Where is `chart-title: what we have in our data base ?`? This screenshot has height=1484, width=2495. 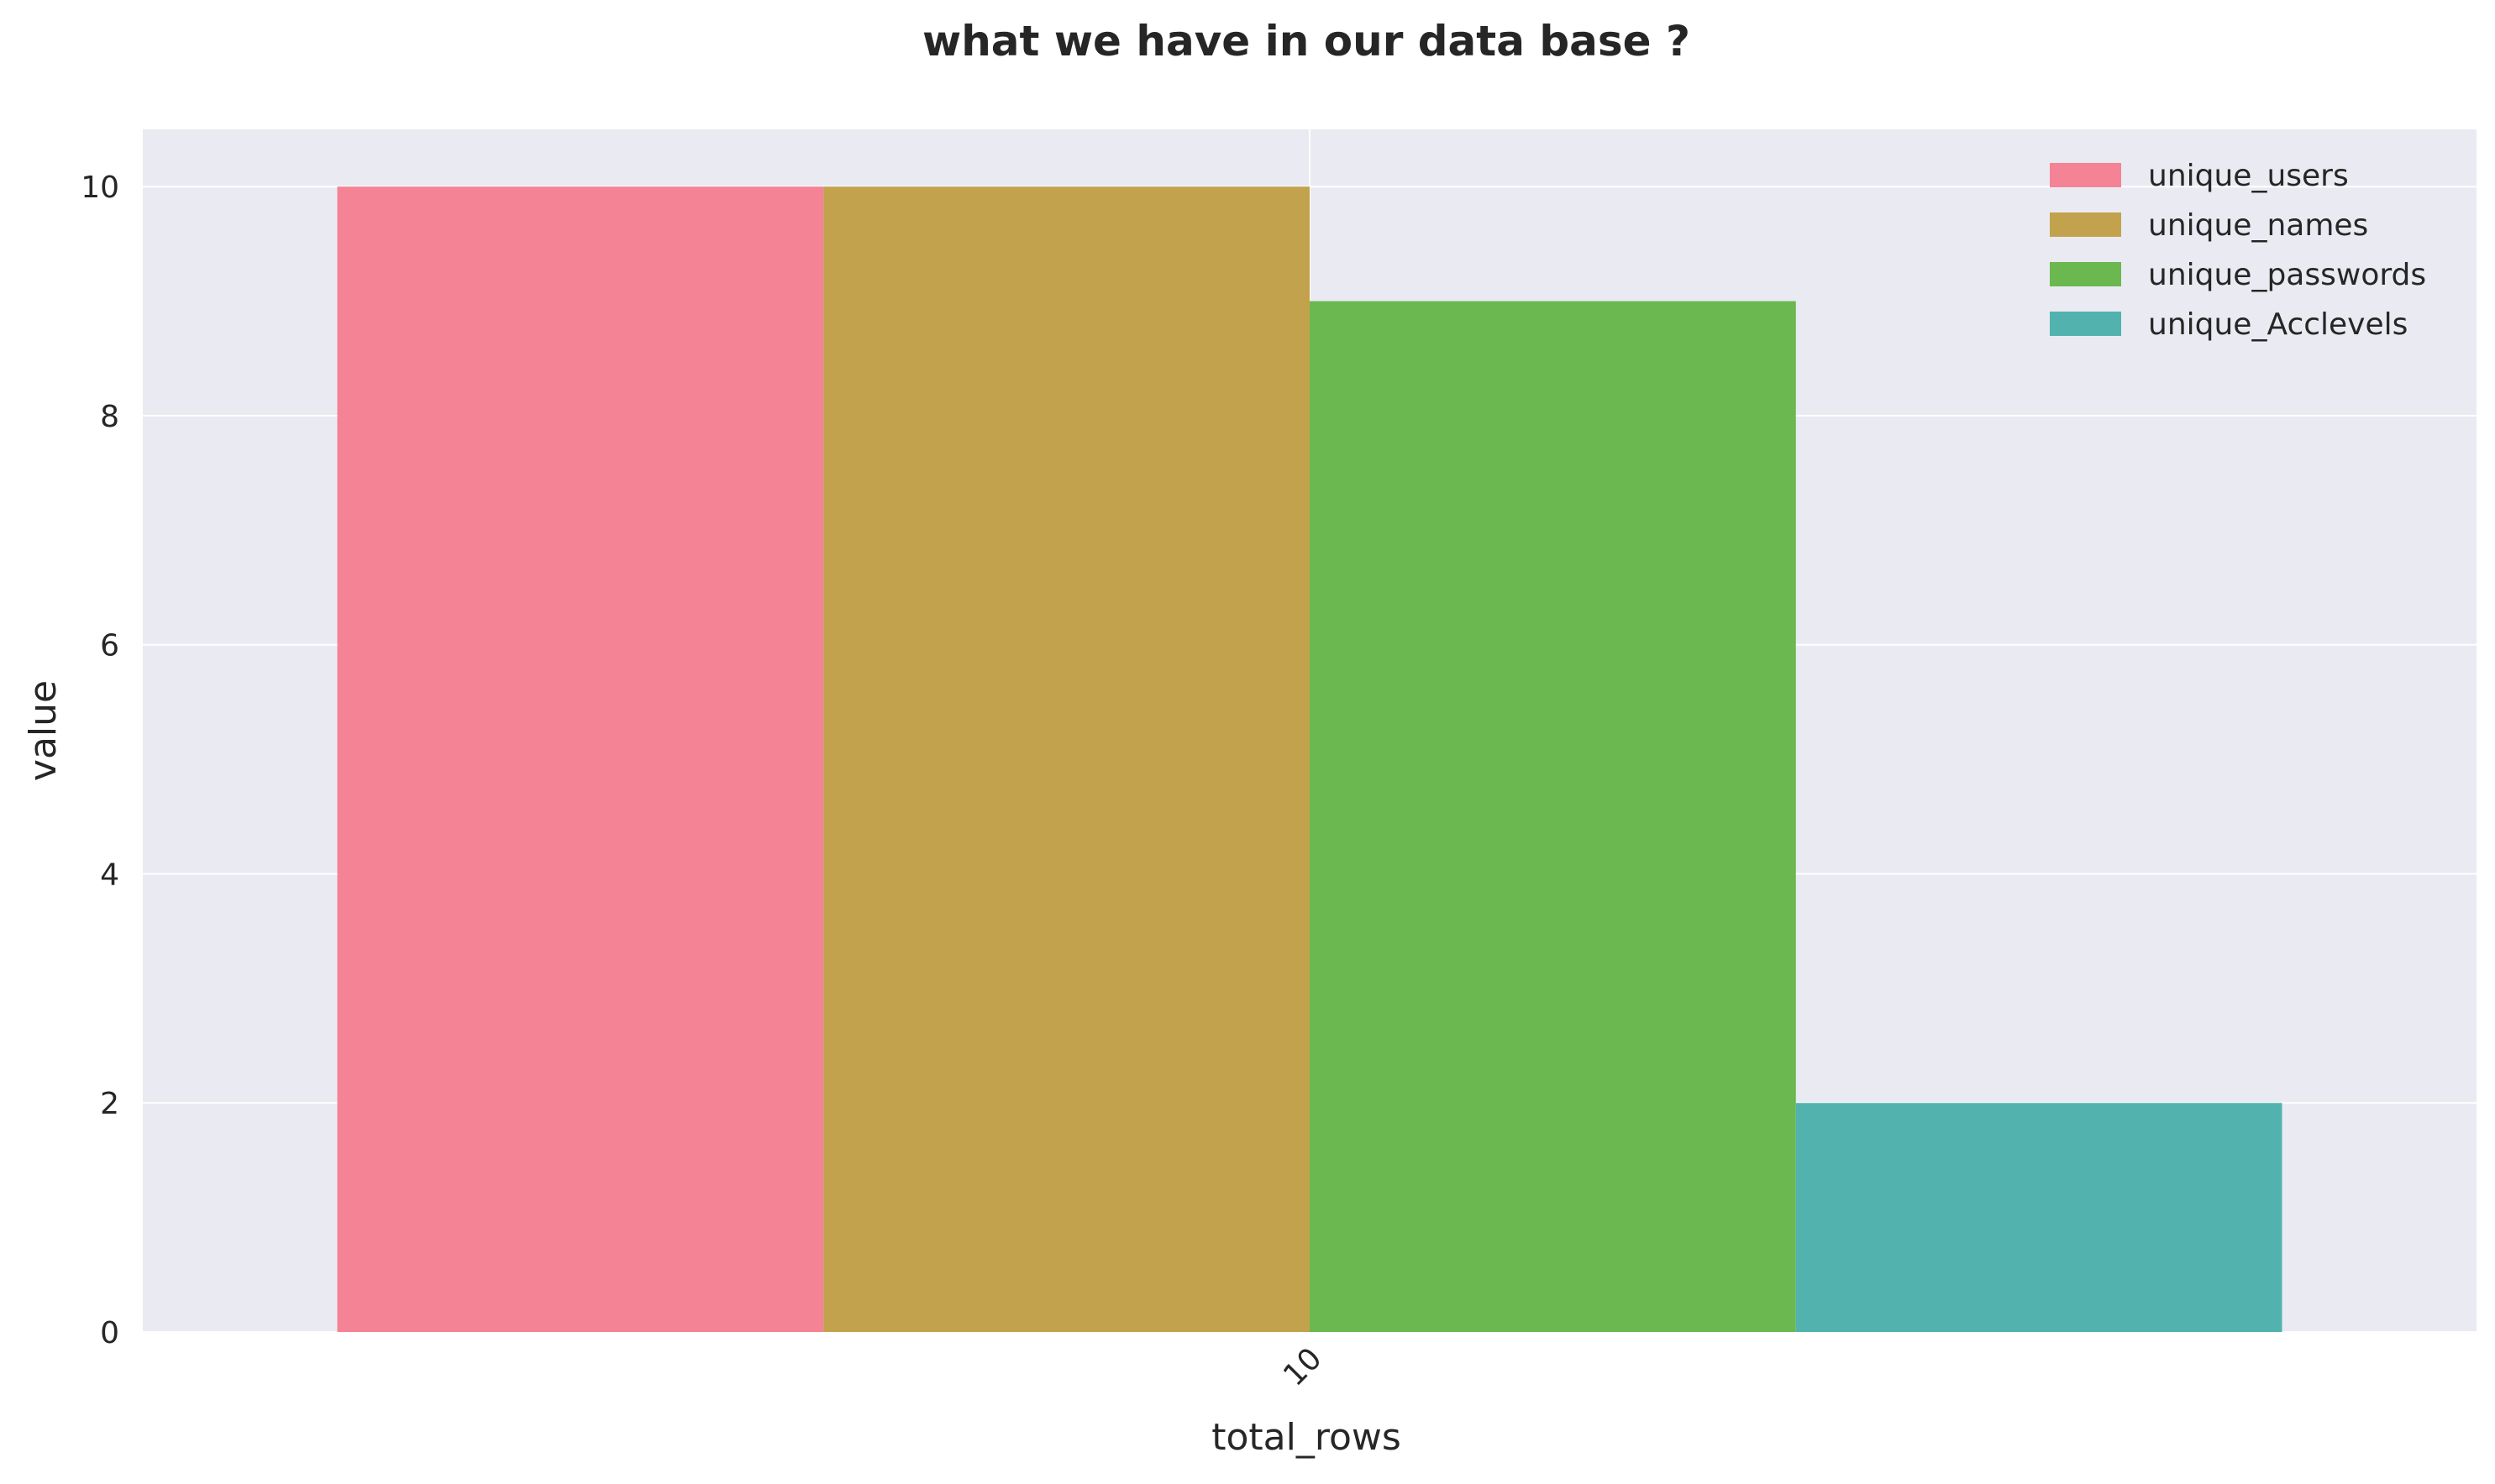
chart-title: what we have in our data base ? is located at coordinates (1306, 42).